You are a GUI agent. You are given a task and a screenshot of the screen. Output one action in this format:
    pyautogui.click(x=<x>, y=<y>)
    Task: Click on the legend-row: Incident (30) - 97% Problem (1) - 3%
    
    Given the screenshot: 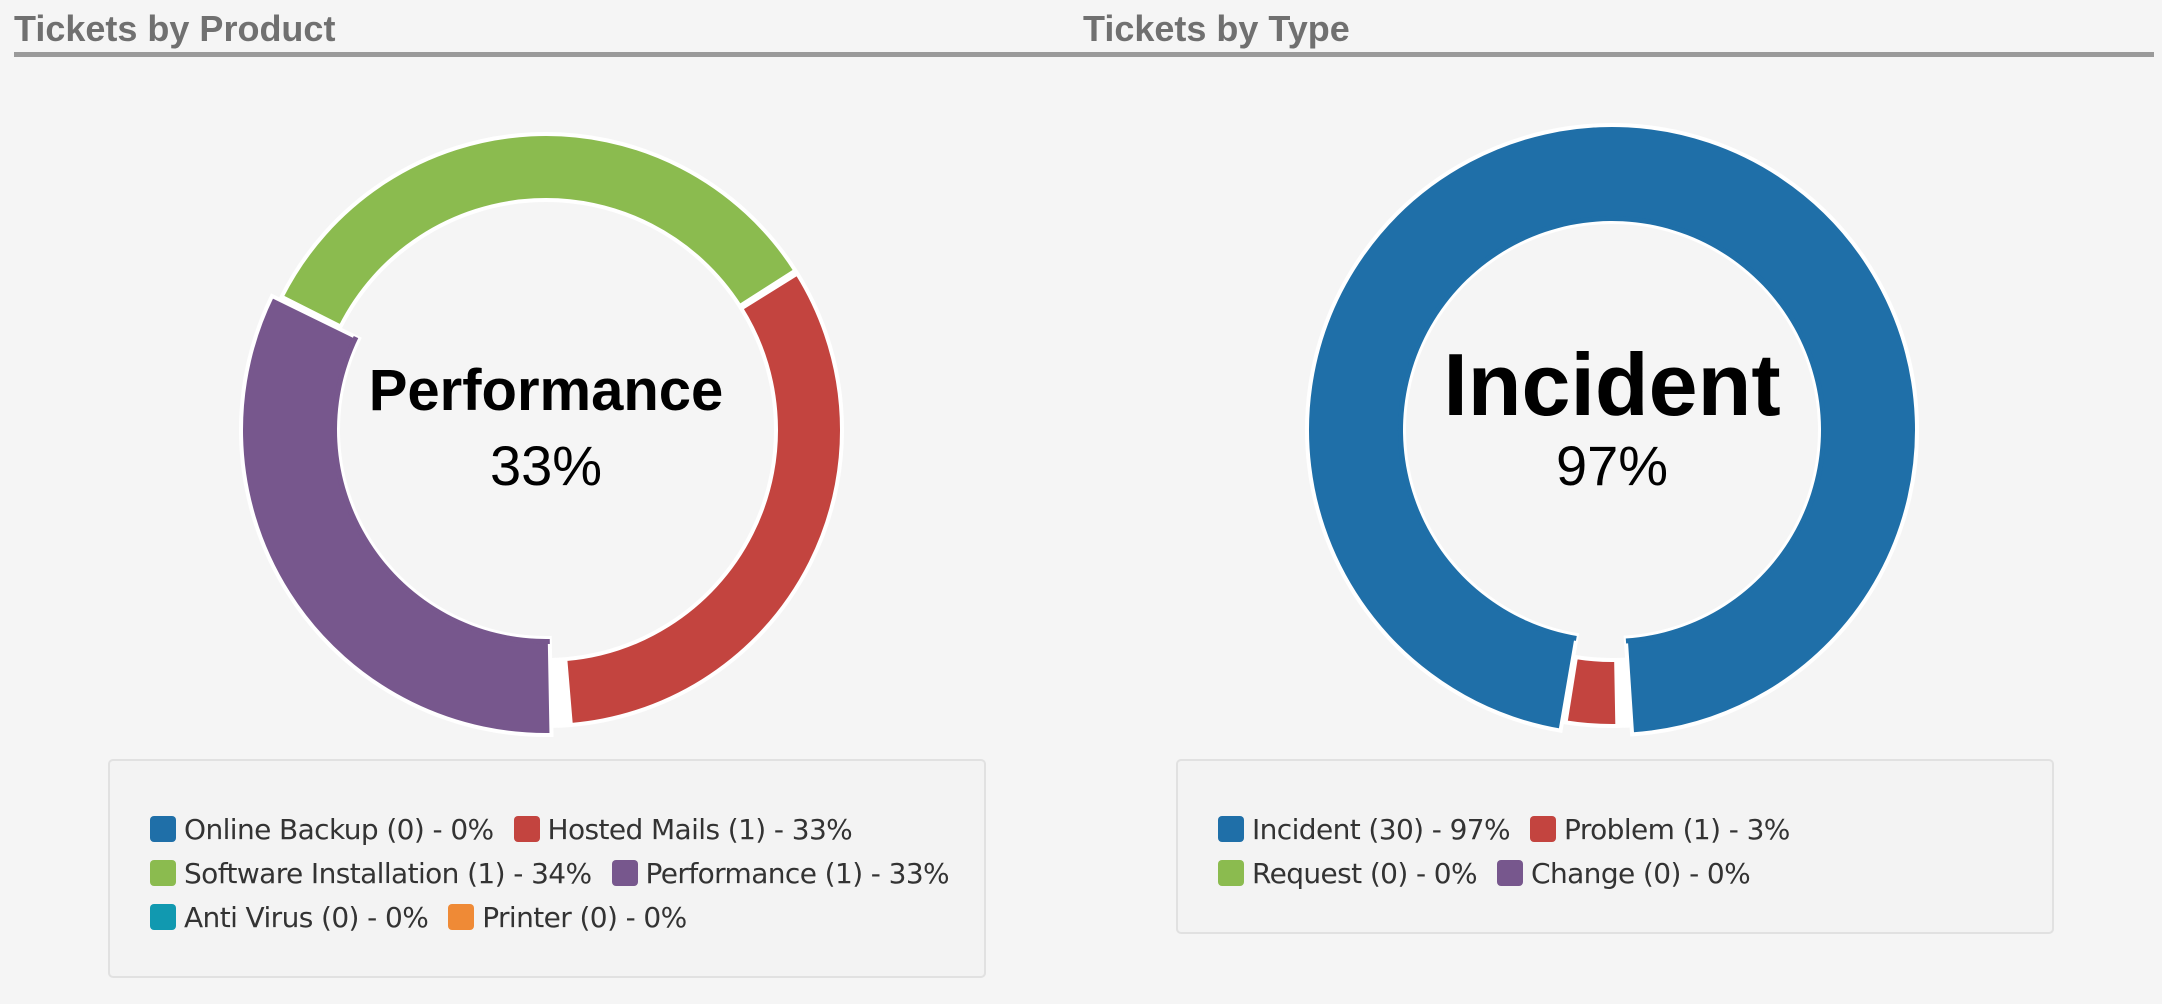 What is the action you would take?
    pyautogui.click(x=1635, y=829)
    